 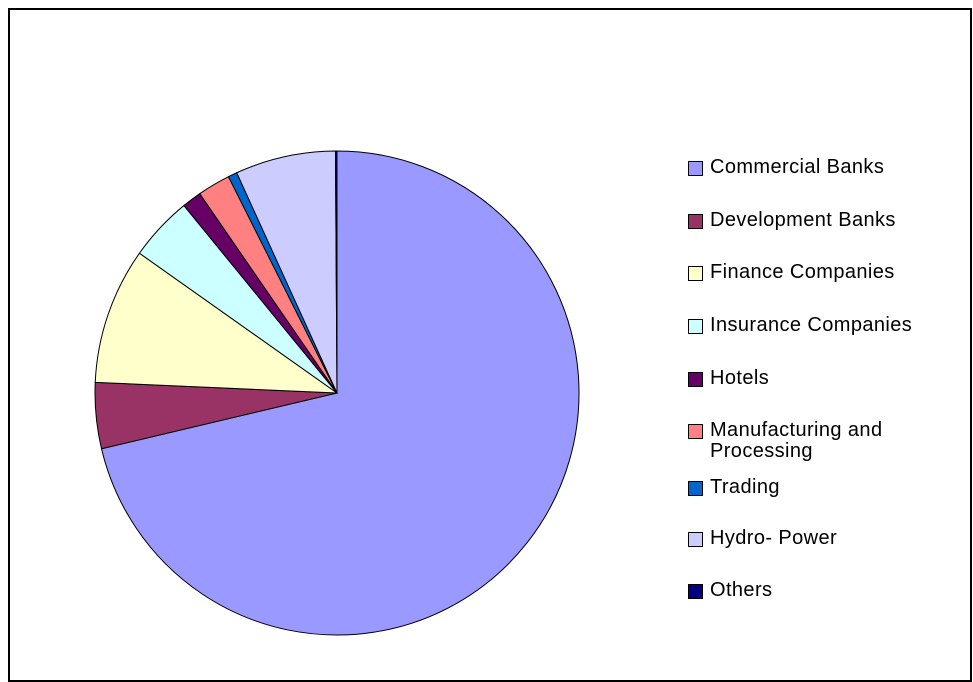 I want to click on legend-label: Hotels, so click(x=740, y=378).